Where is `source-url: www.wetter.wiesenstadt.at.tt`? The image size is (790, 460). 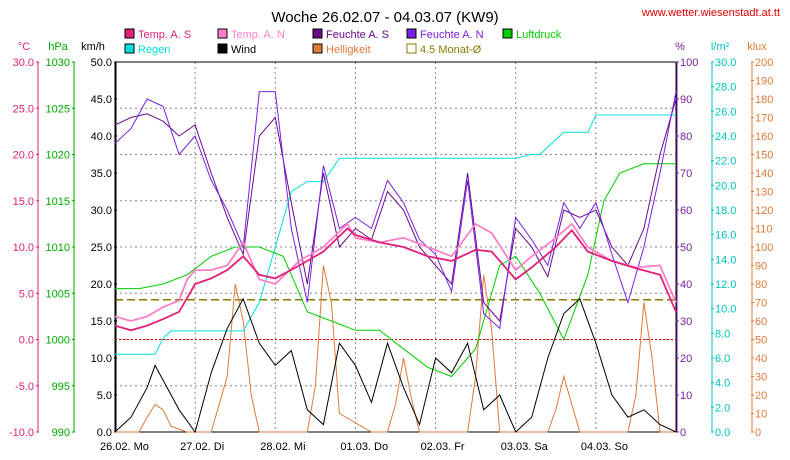
source-url: www.wetter.wiesenstadt.at.tt is located at coordinates (710, 13).